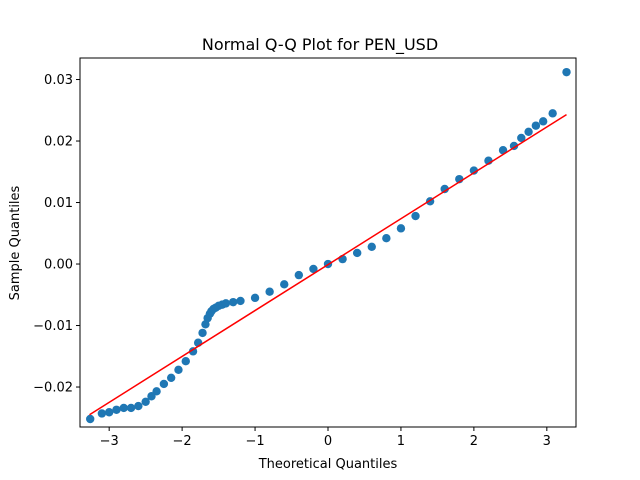  Describe the element at coordinates (58, 142) in the screenshot. I see `y-tick-label: 0.02` at that location.